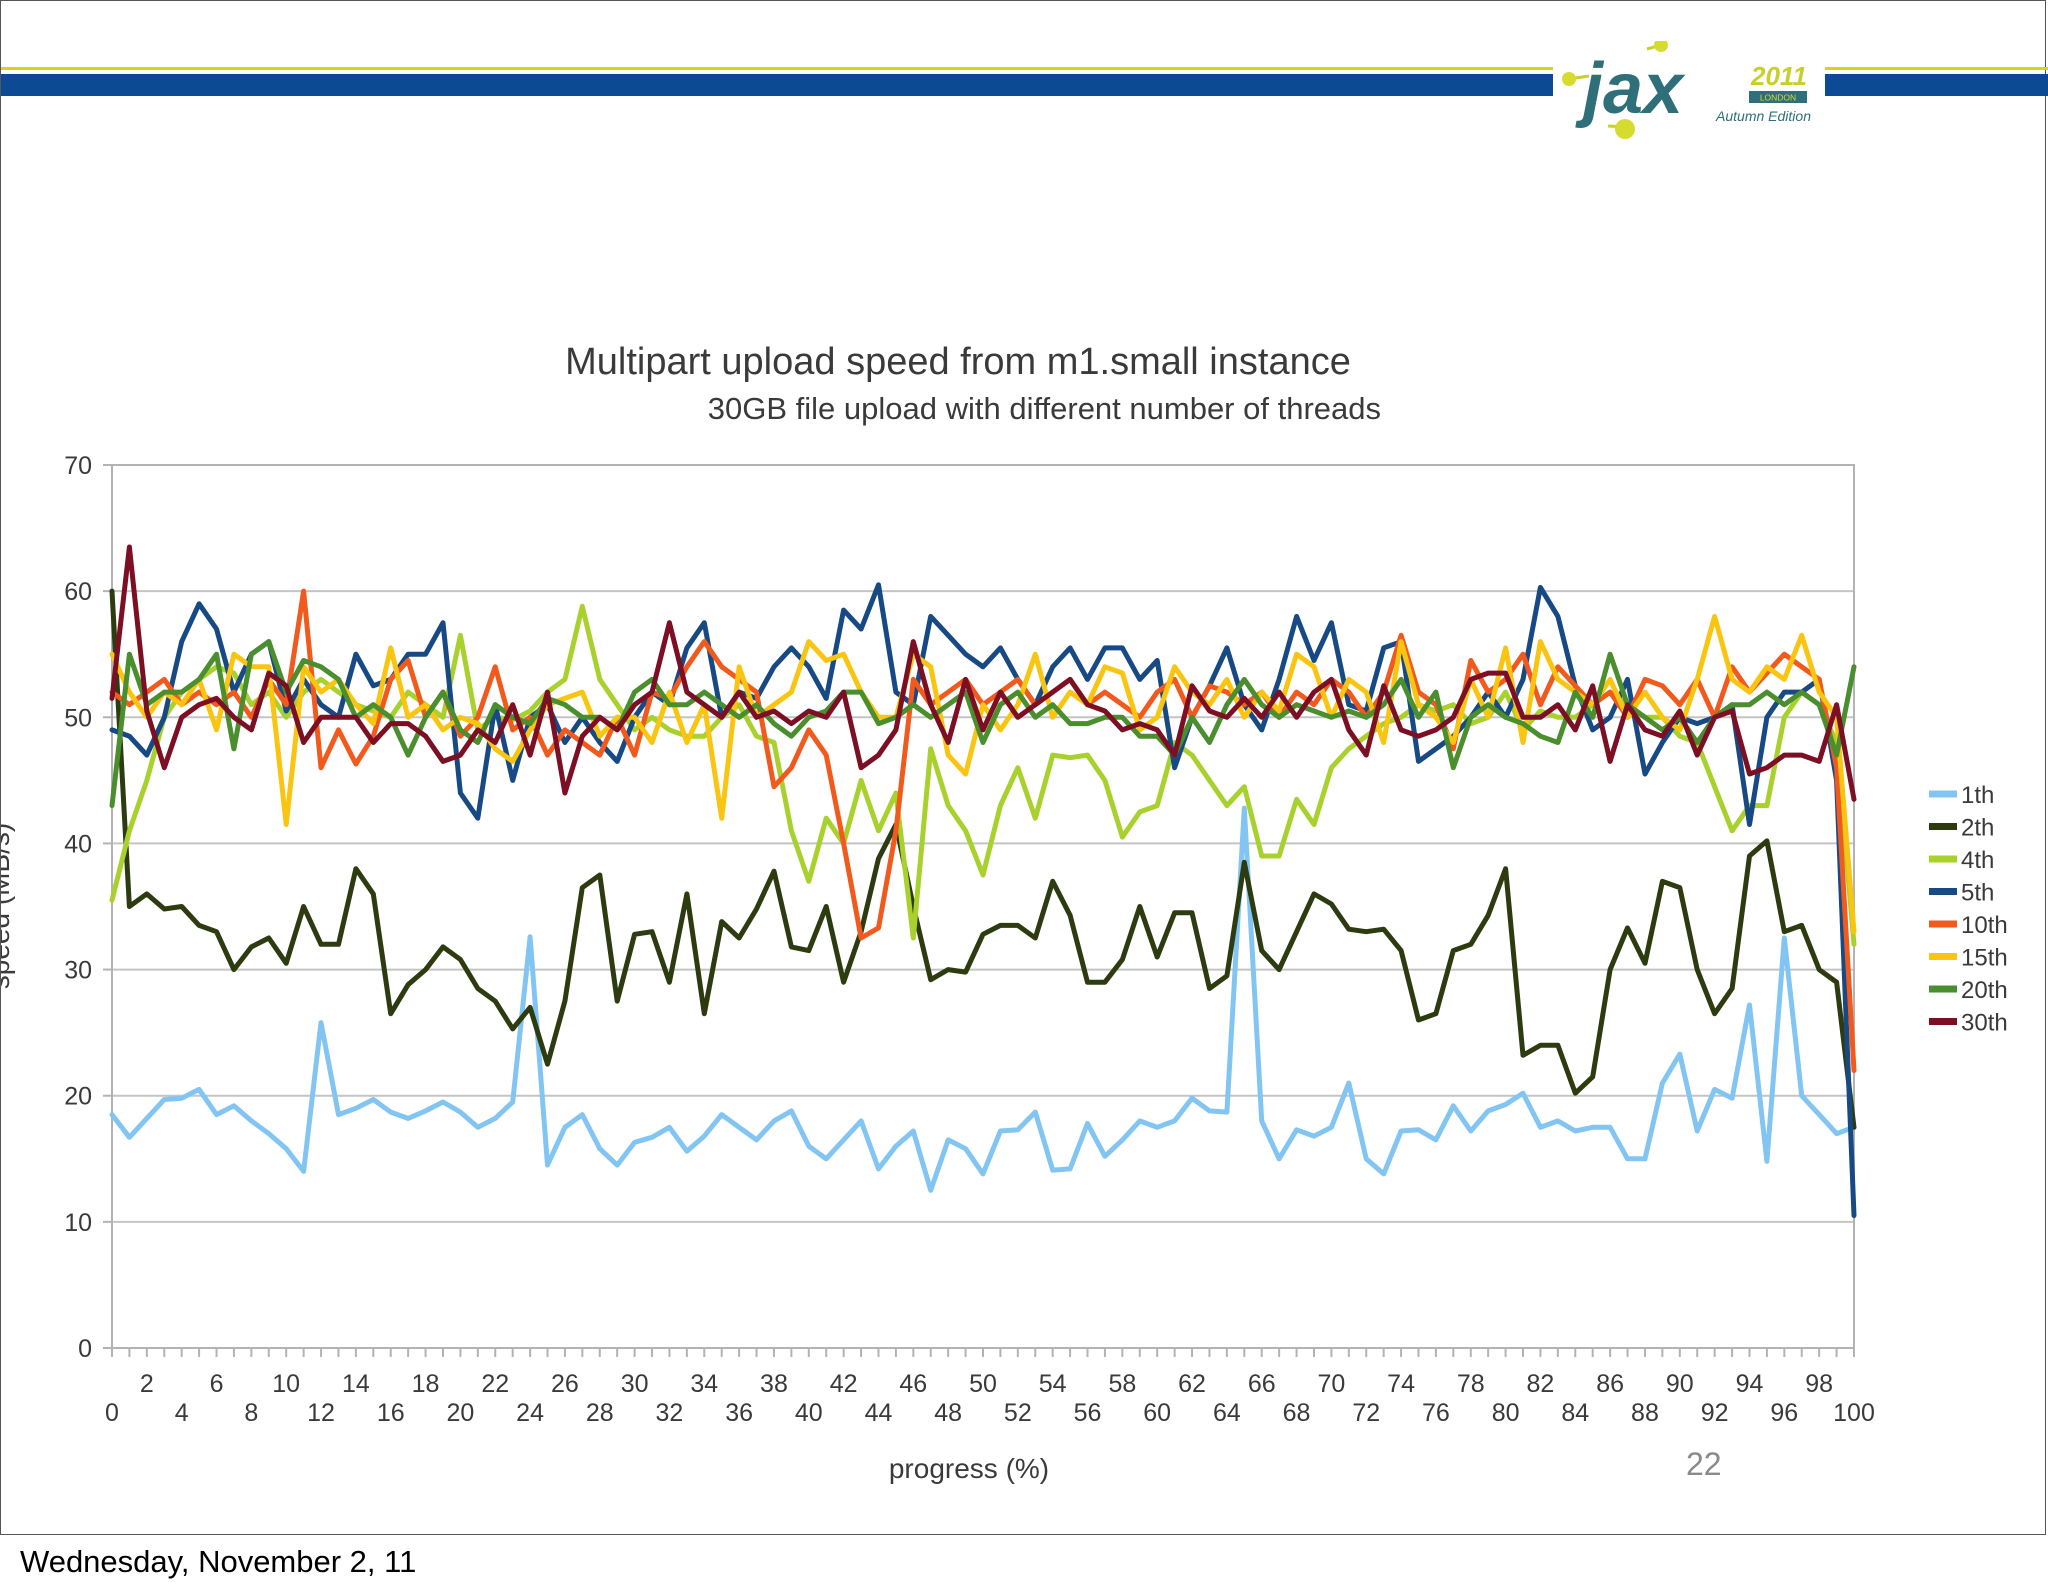 The width and height of the screenshot is (2048, 1593). What do you see at coordinates (218, 1561) in the screenshot?
I see `footer-date: Wednesday, November 2, 11` at bounding box center [218, 1561].